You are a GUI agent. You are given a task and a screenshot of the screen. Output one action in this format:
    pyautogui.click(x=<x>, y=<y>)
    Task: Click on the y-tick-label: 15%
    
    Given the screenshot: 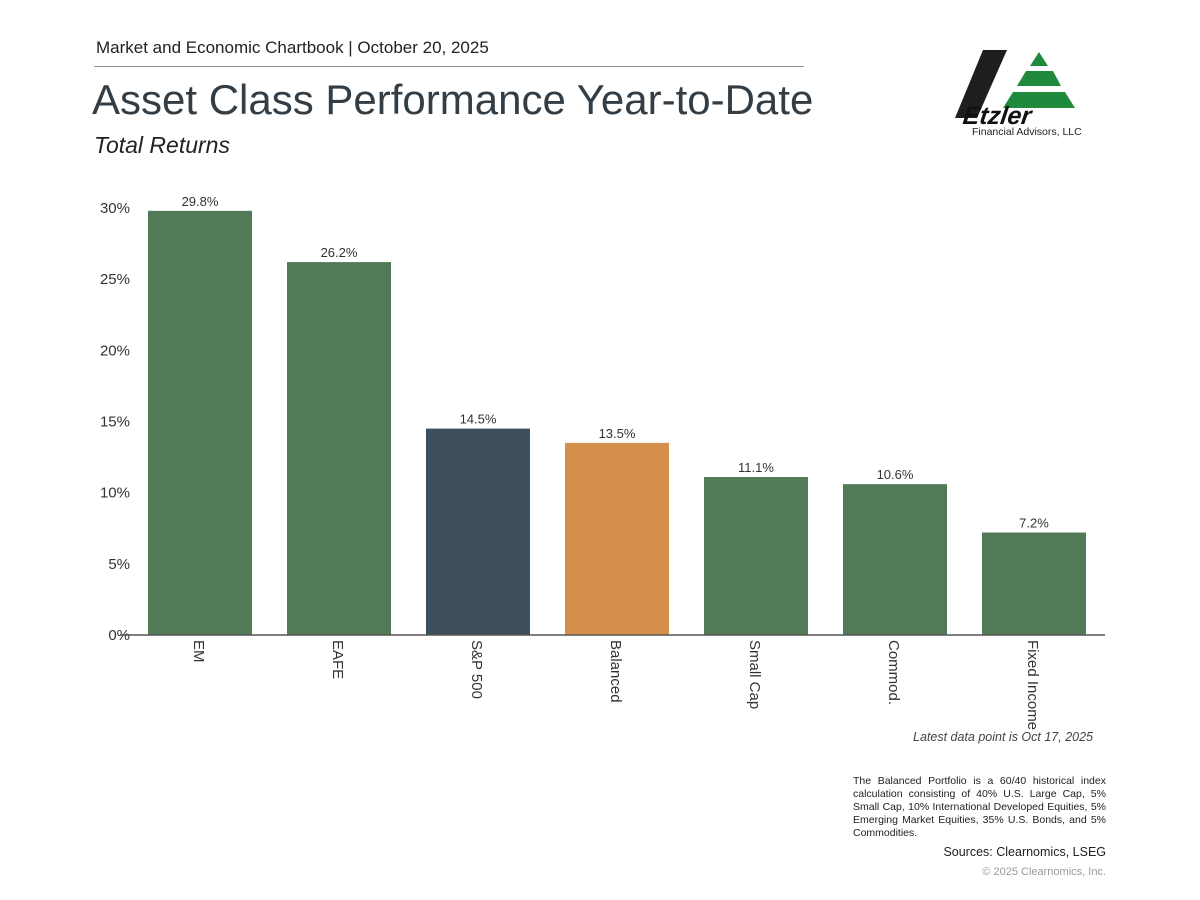 What is the action you would take?
    pyautogui.click(x=115, y=422)
    